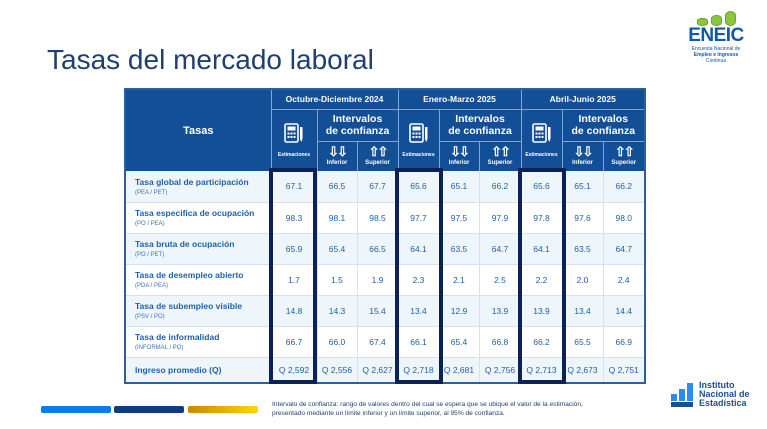  Describe the element at coordinates (294, 311) in the screenshot. I see `value-cell: 14.8` at that location.